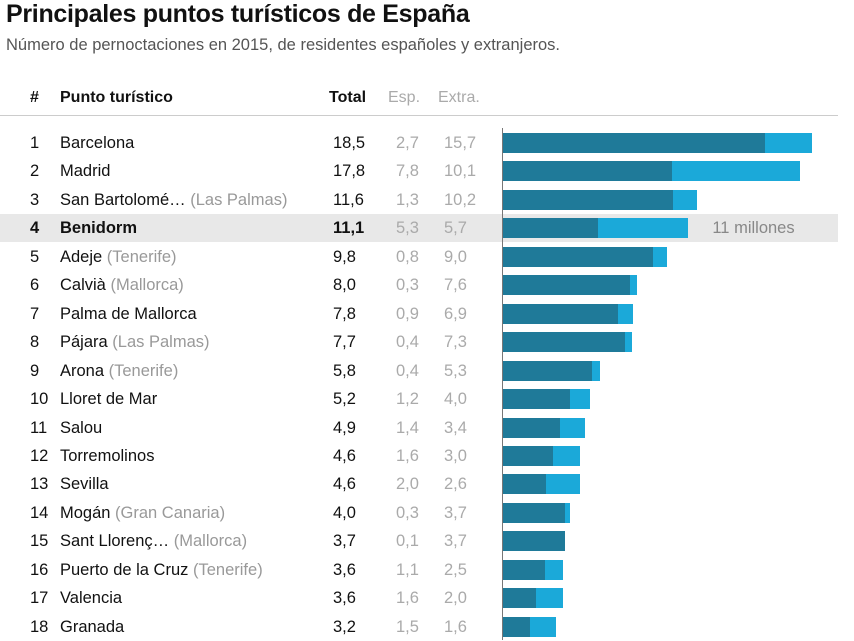  I want to click on total-value: 7,7, so click(344, 342).